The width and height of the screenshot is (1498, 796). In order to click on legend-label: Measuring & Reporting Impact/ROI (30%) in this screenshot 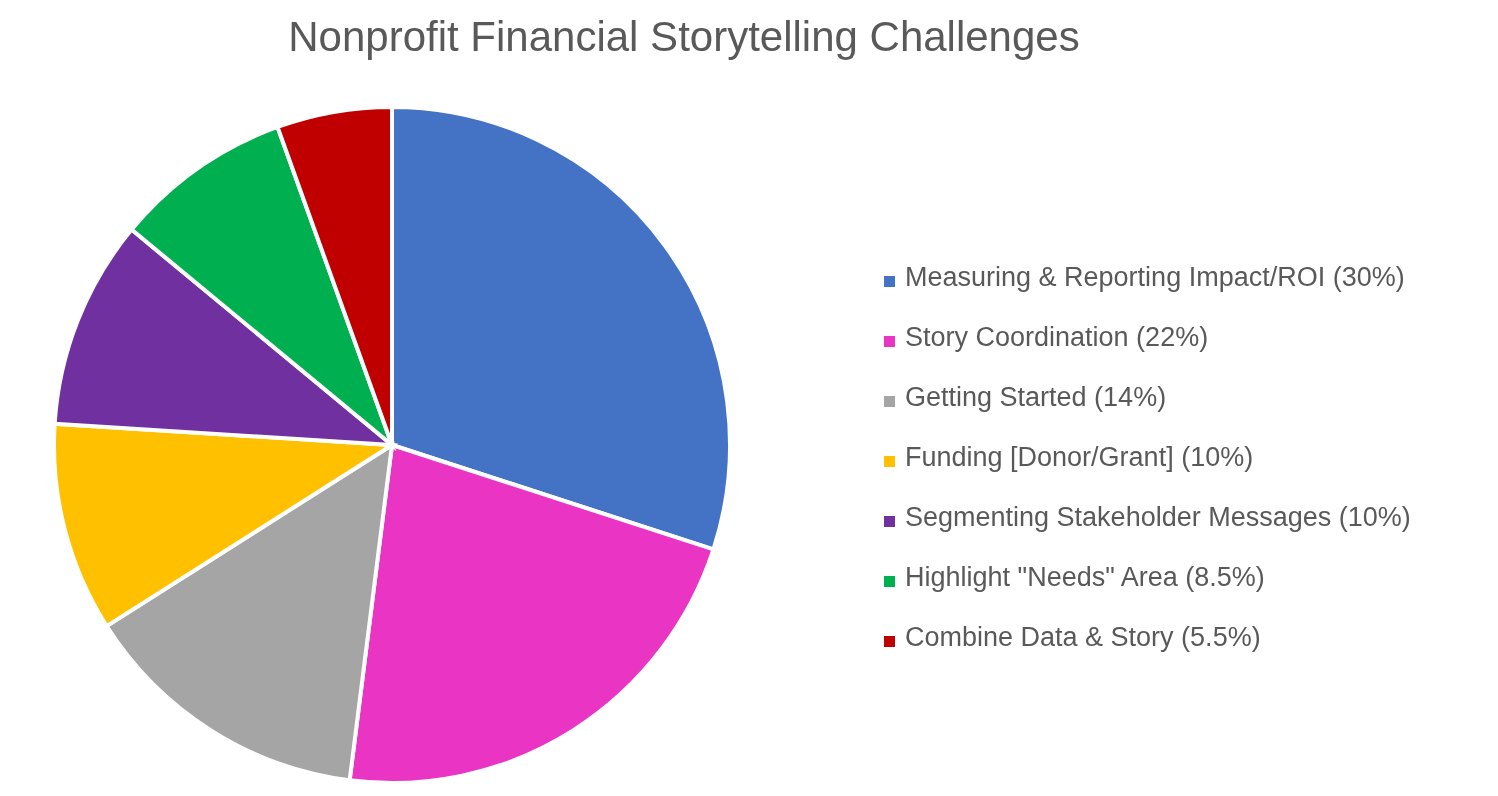, I will do `click(1155, 277)`.